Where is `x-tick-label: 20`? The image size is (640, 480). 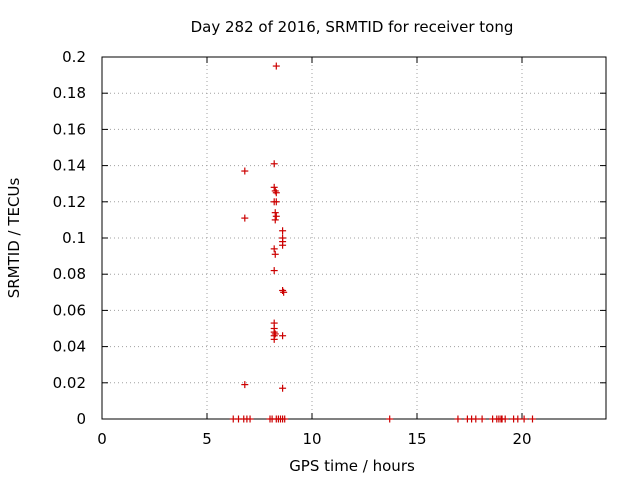 x-tick-label: 20 is located at coordinates (521, 439).